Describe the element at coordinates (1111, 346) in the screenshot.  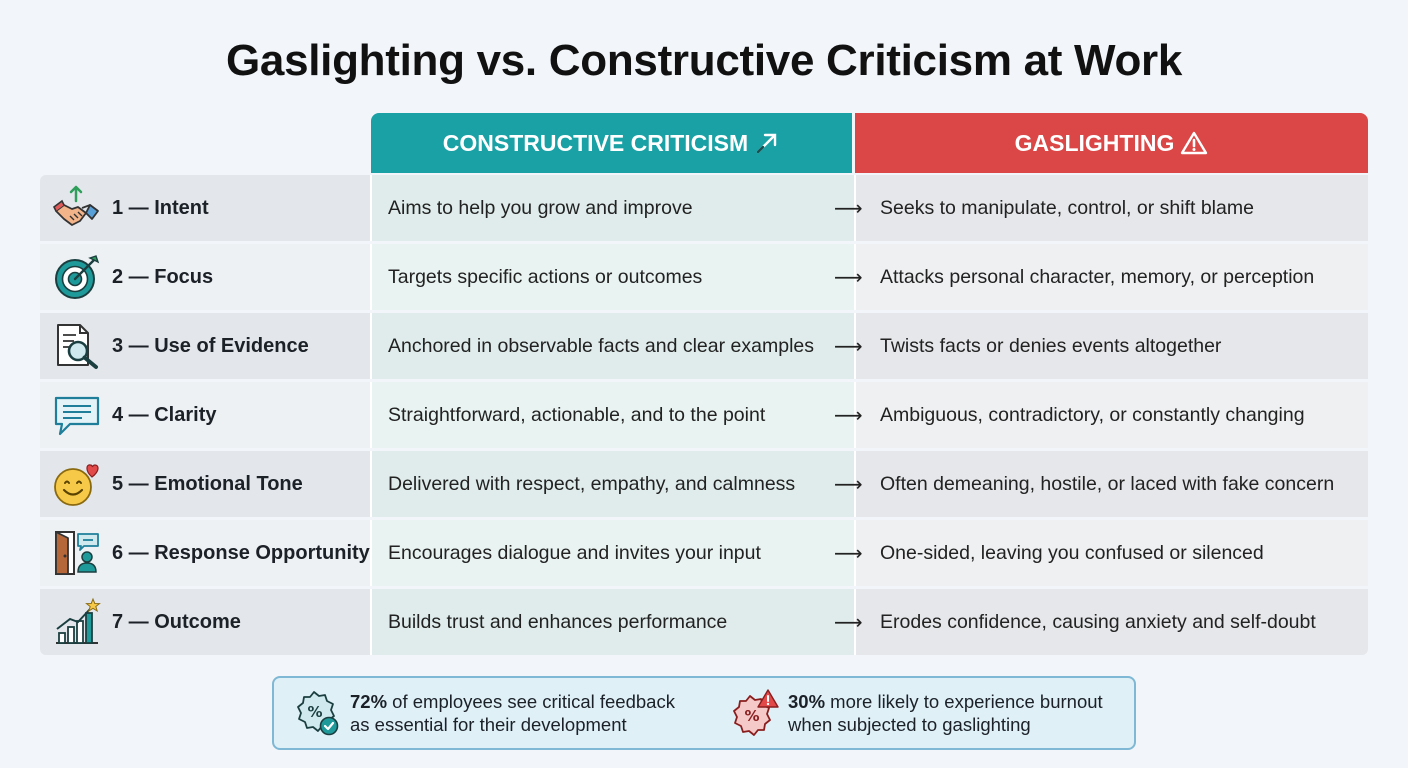
I see `gaslighting-cell: Twists facts or denies events altogether` at that location.